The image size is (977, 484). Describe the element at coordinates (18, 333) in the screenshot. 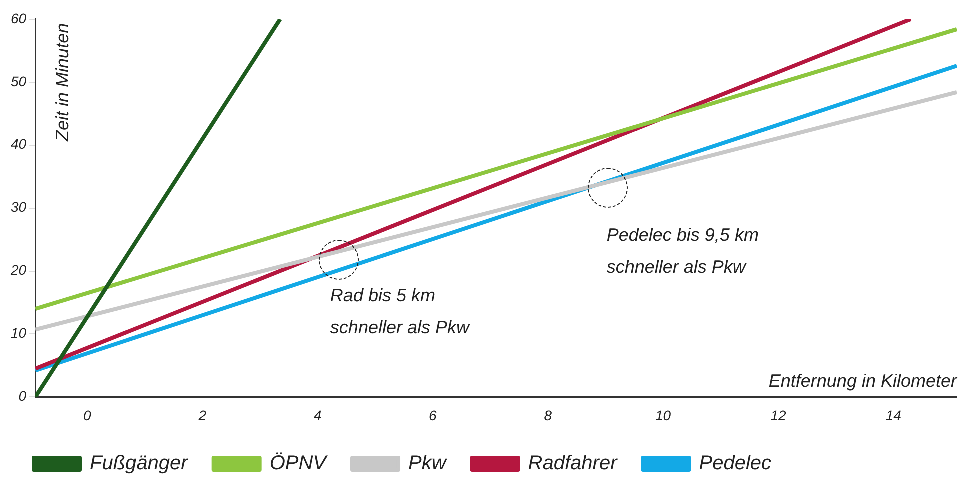

I see `y-tick-label: 10` at that location.